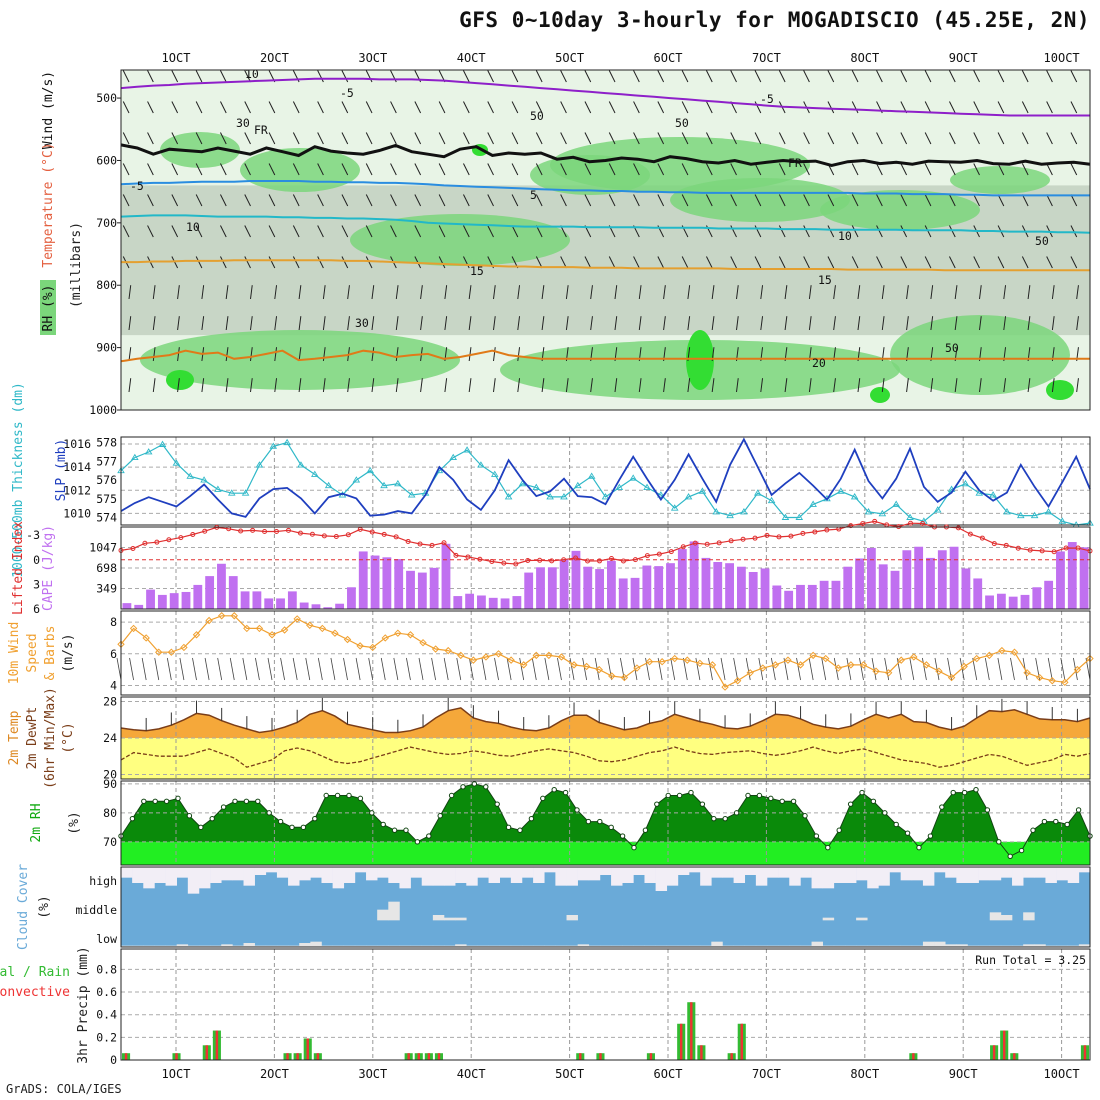 The width and height of the screenshot is (1100, 1100). Describe the element at coordinates (605, 651) in the screenshot. I see `wind10-line` at that location.